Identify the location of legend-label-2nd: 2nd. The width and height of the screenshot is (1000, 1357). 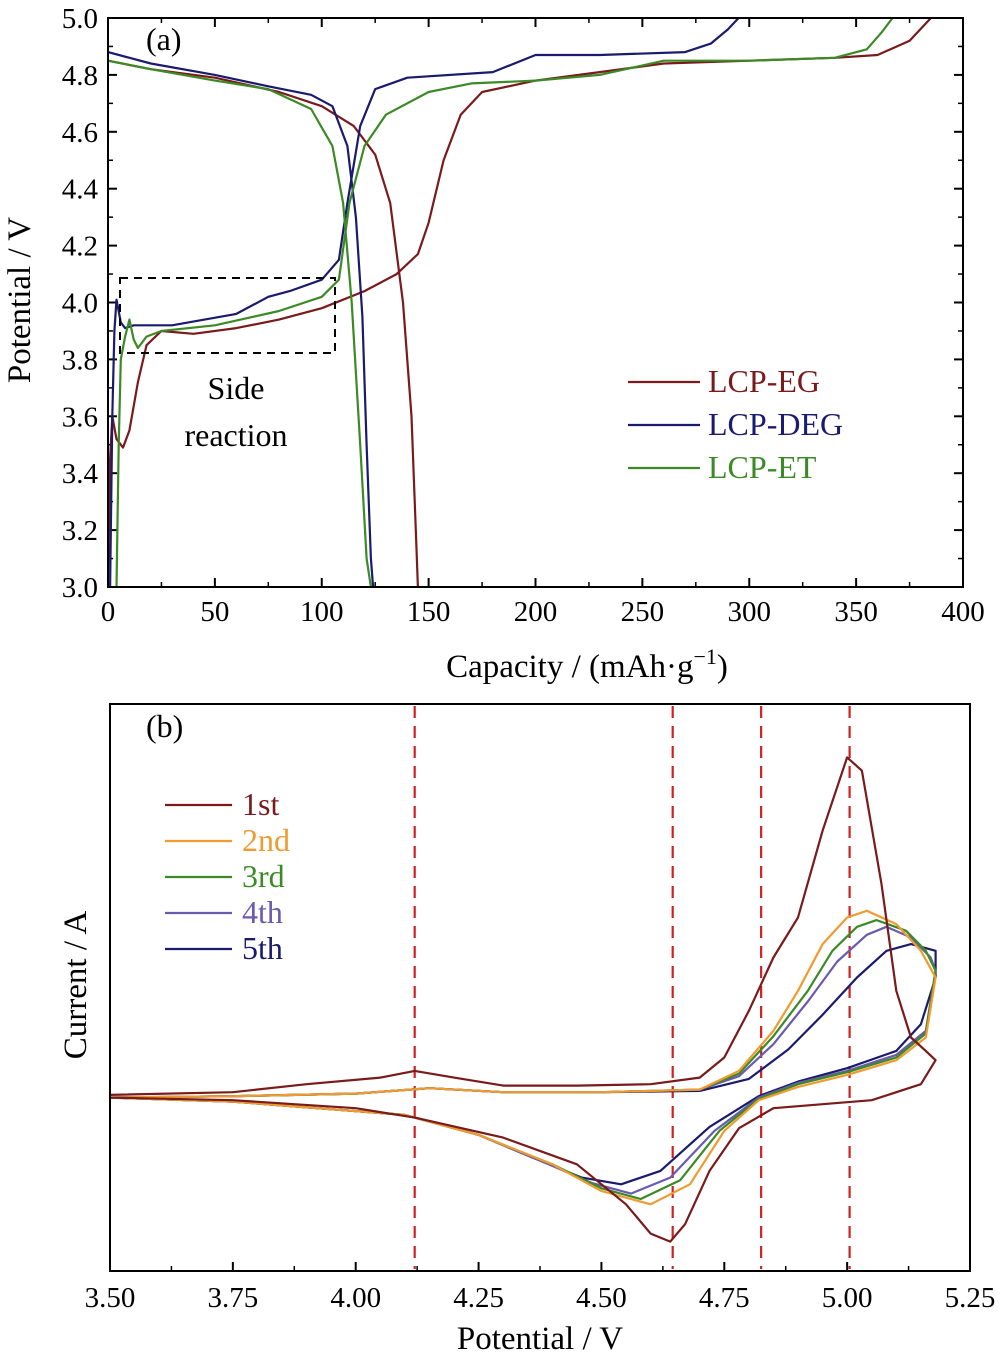
(266, 840).